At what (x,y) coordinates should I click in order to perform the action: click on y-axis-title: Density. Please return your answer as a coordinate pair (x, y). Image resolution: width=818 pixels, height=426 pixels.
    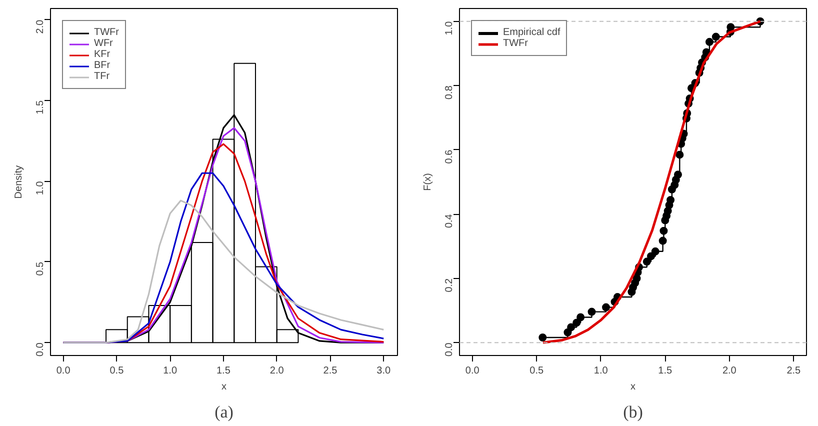
    Looking at the image, I should click on (19, 182).